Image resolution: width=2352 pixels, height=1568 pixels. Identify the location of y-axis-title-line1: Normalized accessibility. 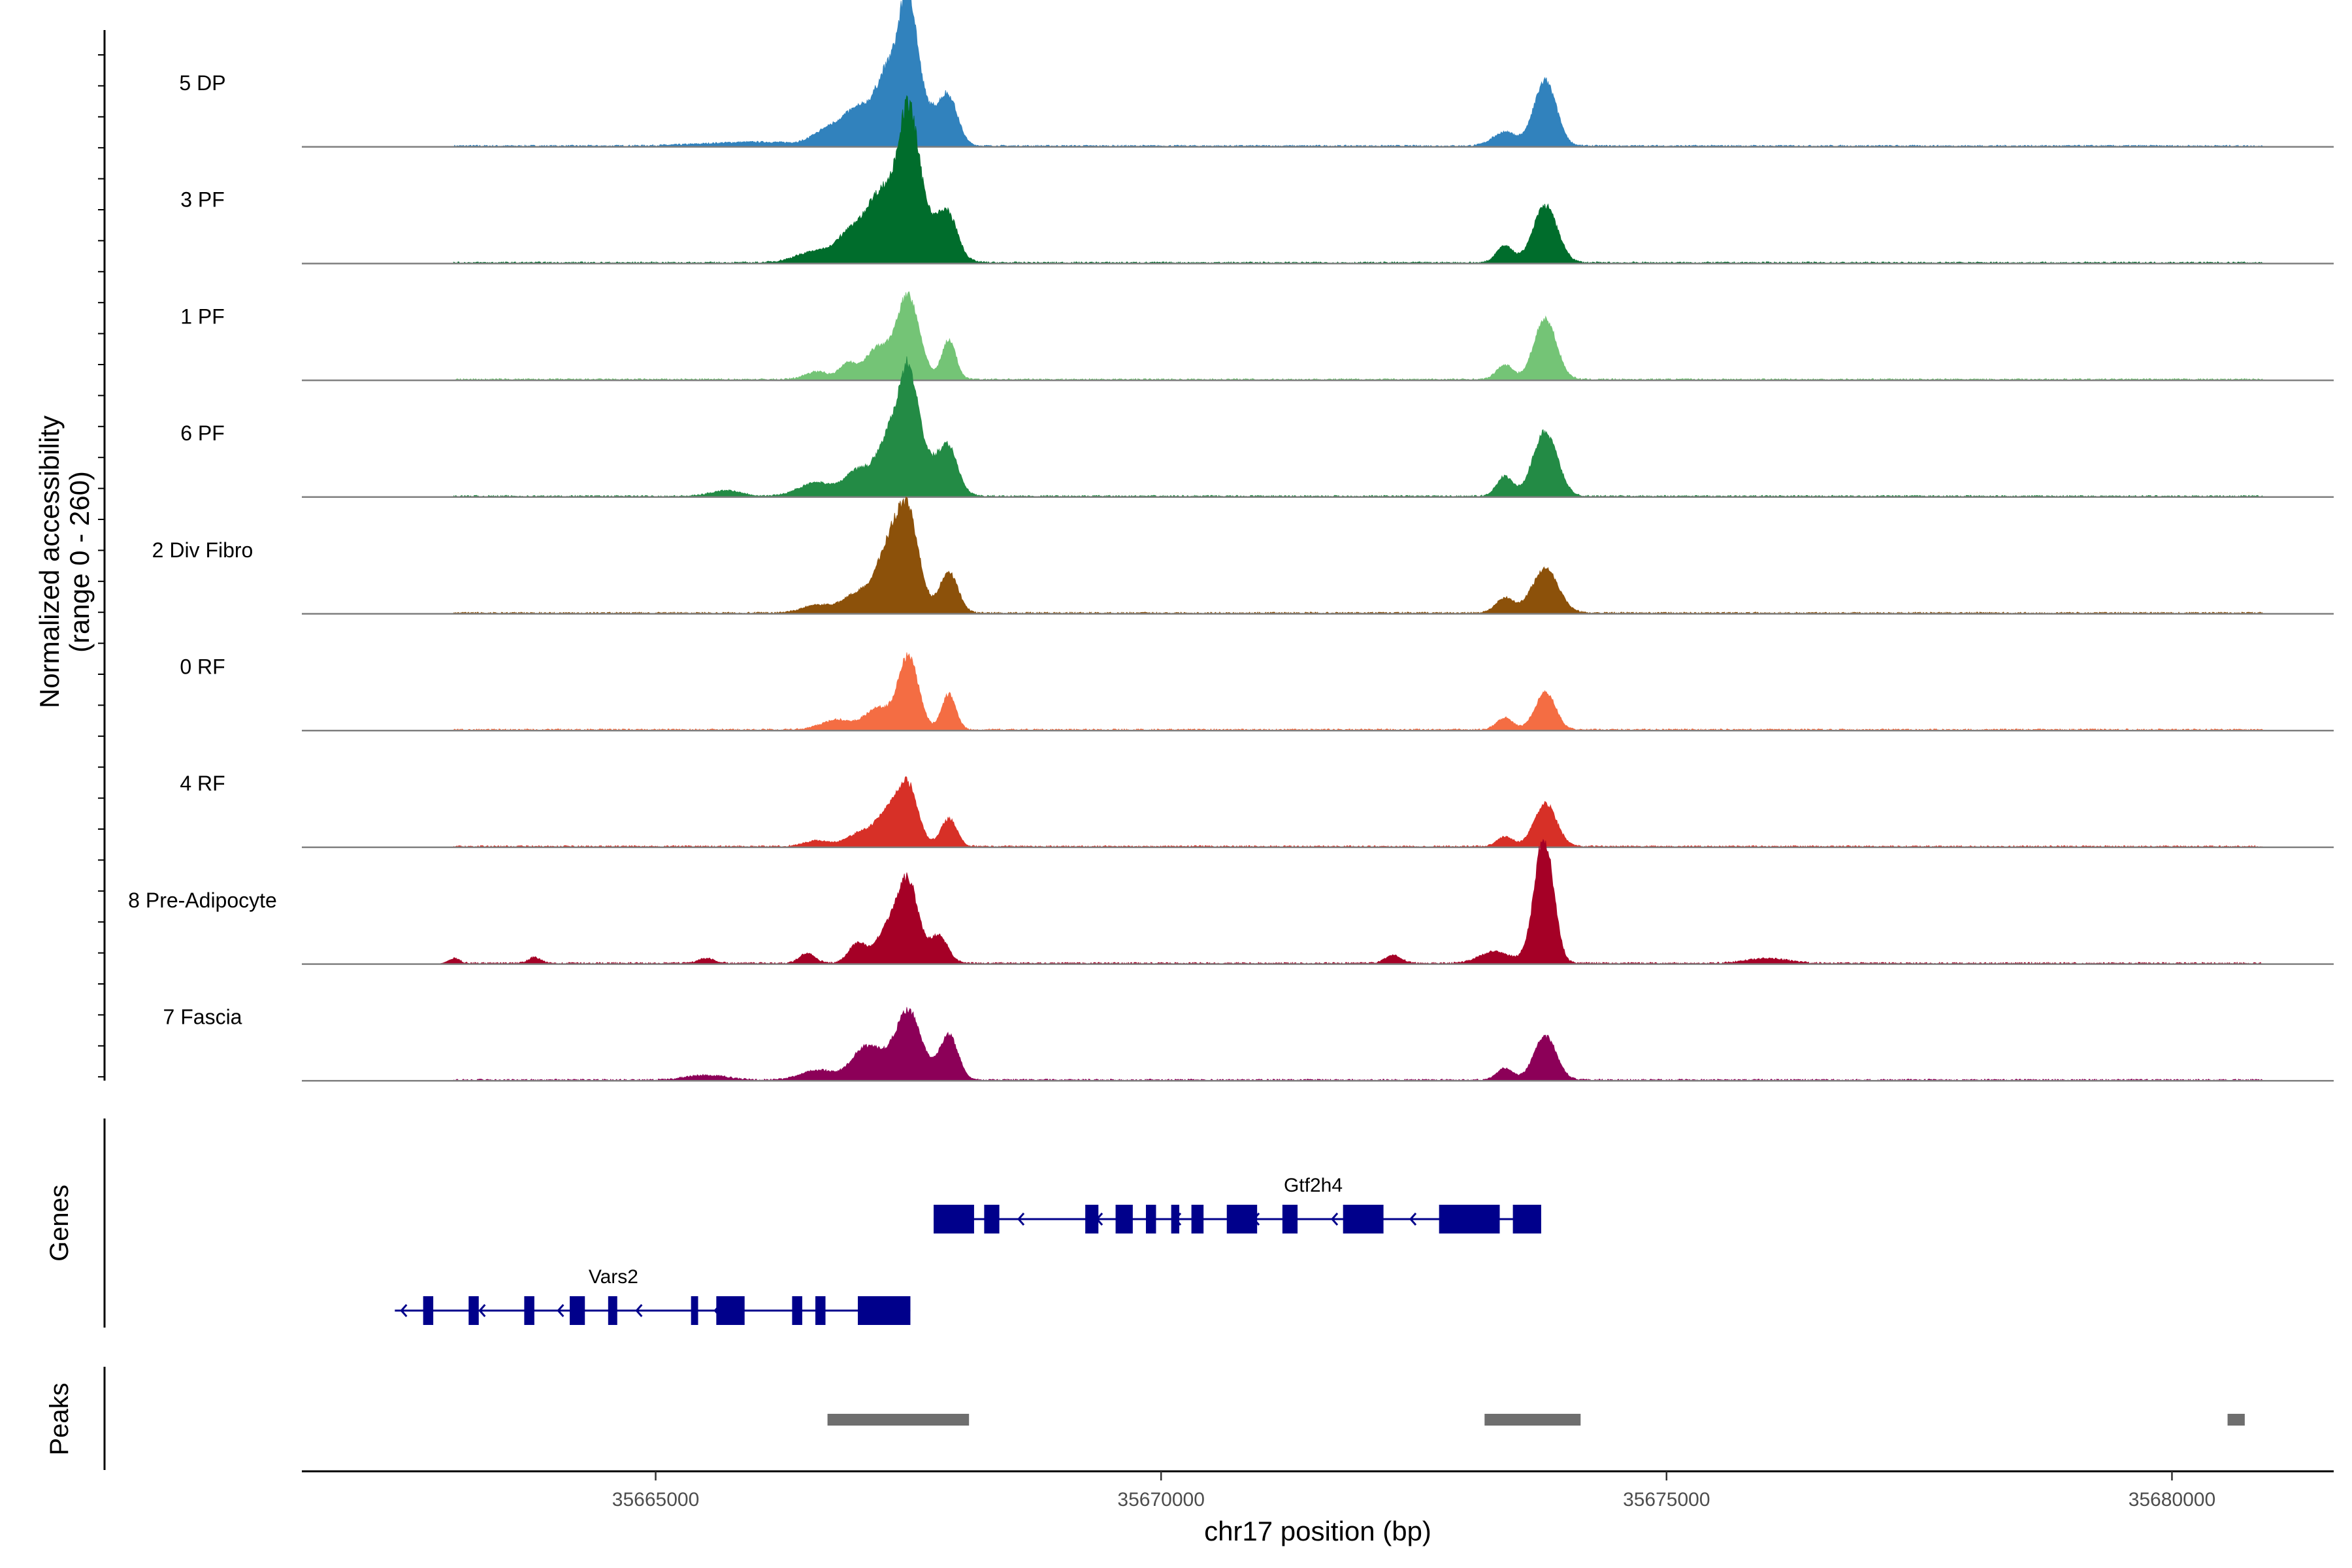
(49, 562).